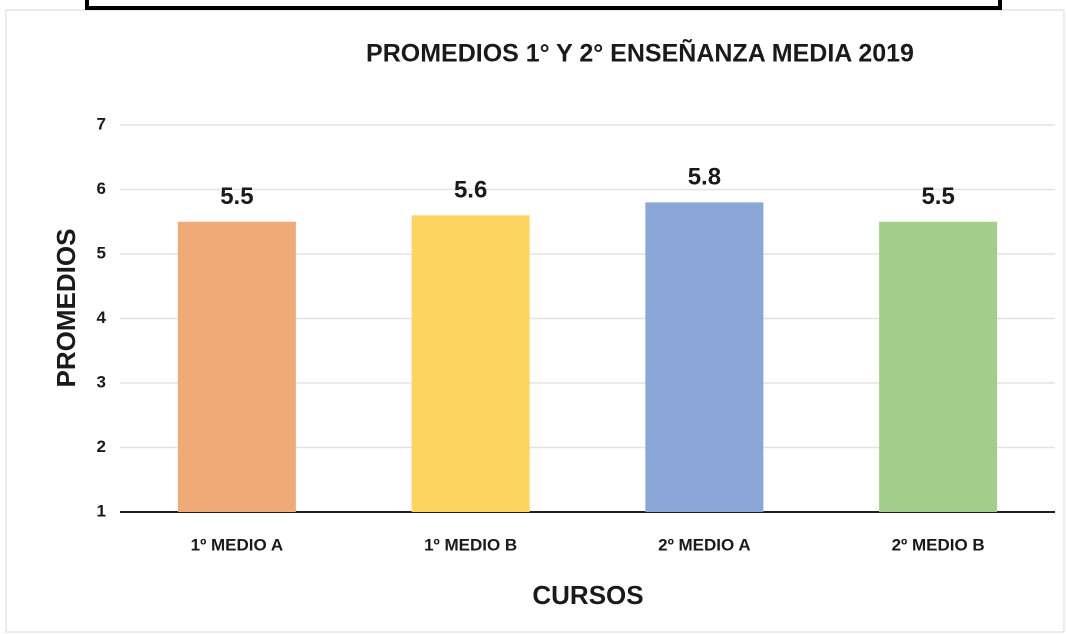  What do you see at coordinates (587, 595) in the screenshot?
I see `x-axis-label: CURSOS` at bounding box center [587, 595].